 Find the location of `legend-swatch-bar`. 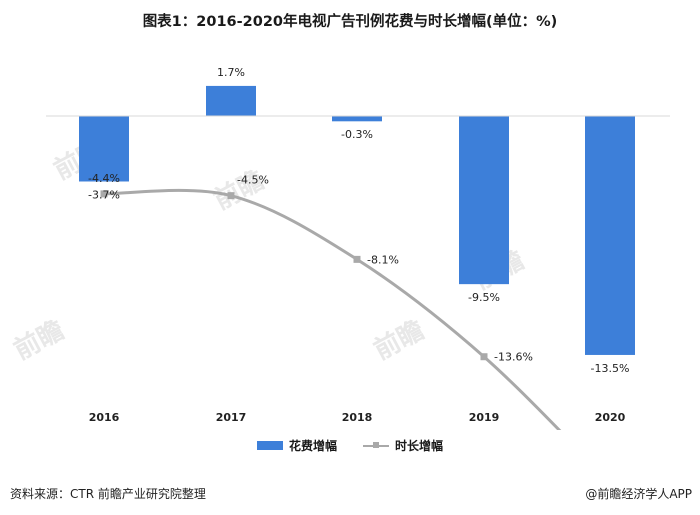

legend-swatch-bar is located at coordinates (269, 445).